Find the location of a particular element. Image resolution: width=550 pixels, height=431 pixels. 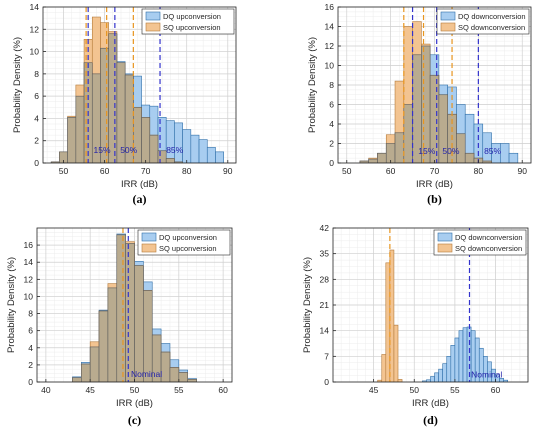

y-tick-label: 7 is located at coordinates (326, 356).